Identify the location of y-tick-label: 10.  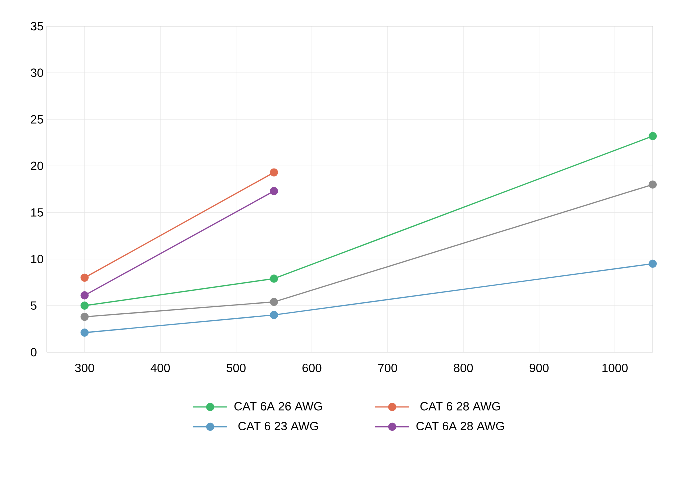
(37, 259).